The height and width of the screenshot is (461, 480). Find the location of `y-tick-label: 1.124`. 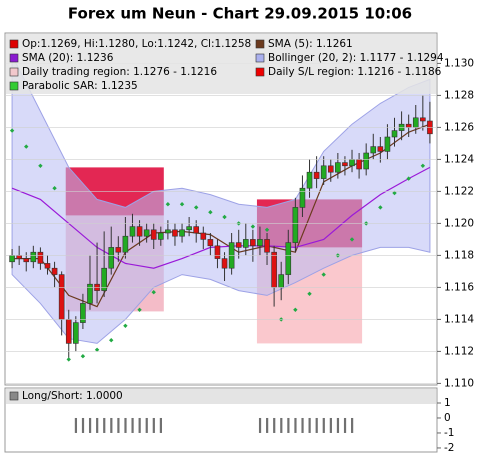

y-tick-label: 1.124 is located at coordinates (459, 159).